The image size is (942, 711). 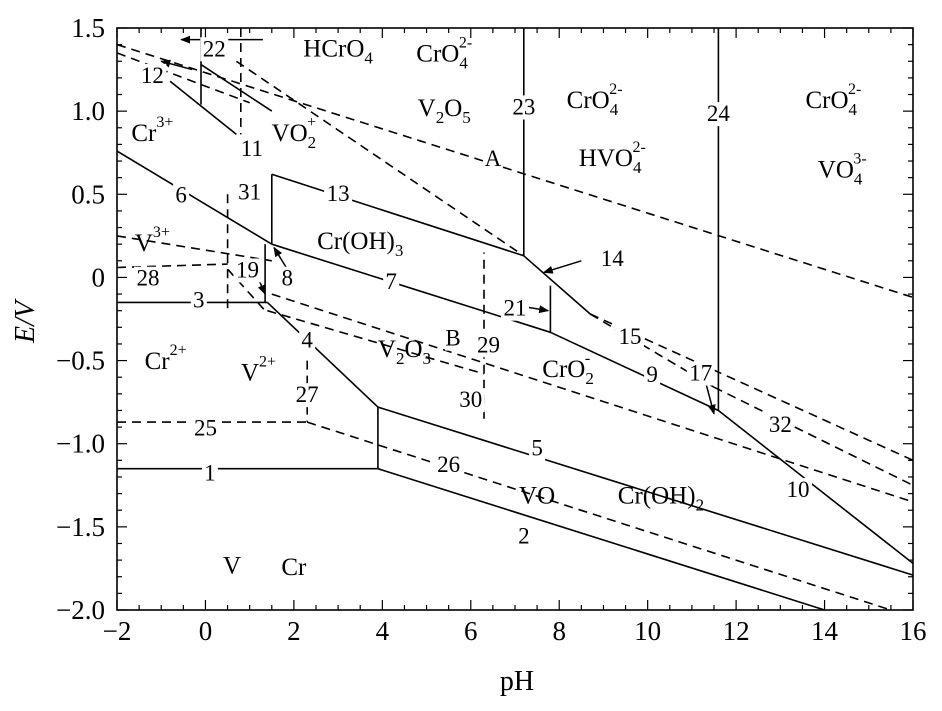 I want to click on line-label-6: 6, so click(x=181, y=195).